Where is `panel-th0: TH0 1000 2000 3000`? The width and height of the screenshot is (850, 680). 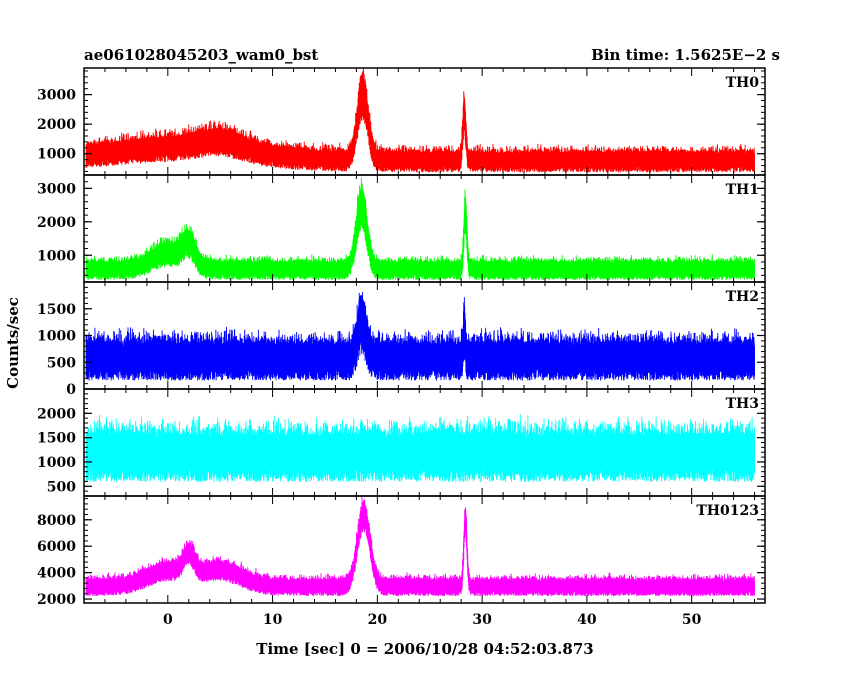
panel-th0: TH0 1000 2000 3000 is located at coordinates (401, 121).